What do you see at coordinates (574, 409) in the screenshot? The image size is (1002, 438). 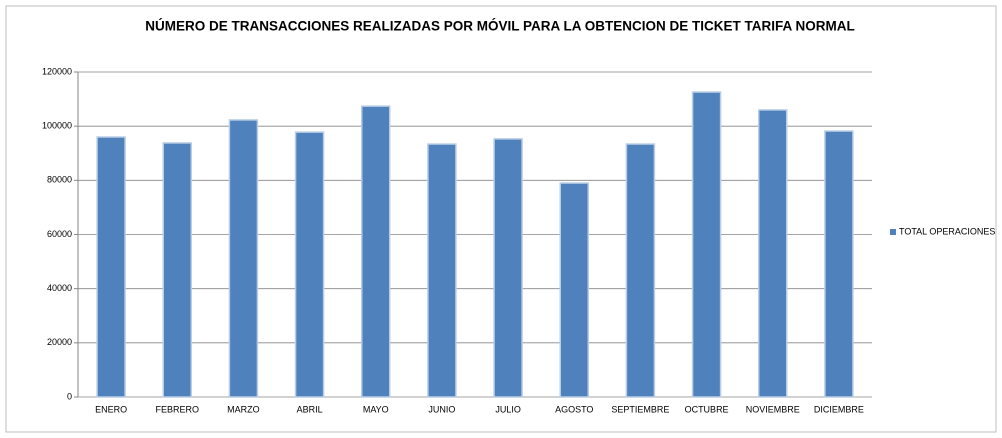 I see `x-tick-label: AGOSTO` at bounding box center [574, 409].